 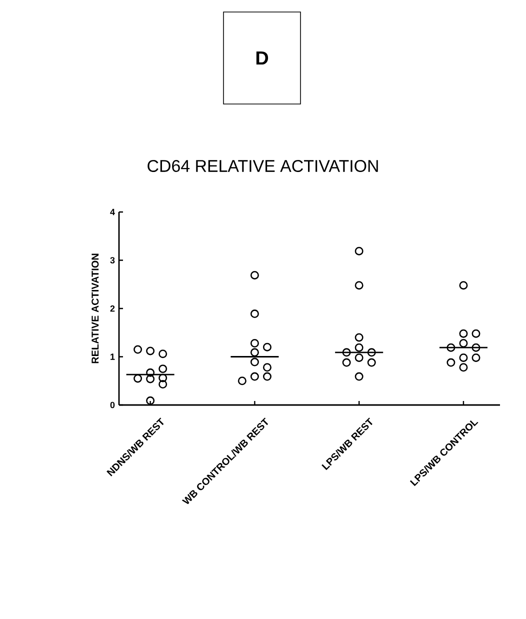 What do you see at coordinates (112, 357) in the screenshot?
I see `y-tick-label: 1` at bounding box center [112, 357].